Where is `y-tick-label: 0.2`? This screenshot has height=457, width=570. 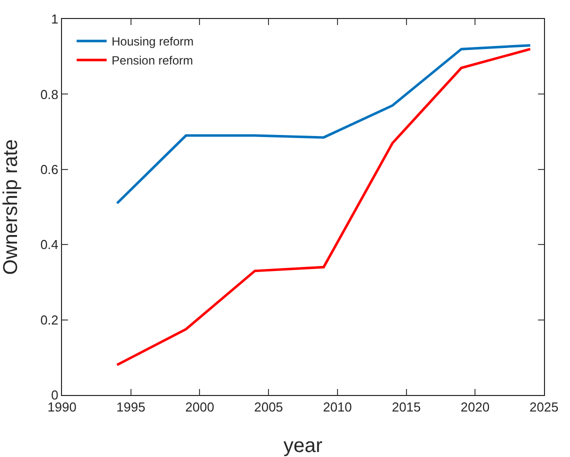 y-tick-label: 0.2 is located at coordinates (49, 320).